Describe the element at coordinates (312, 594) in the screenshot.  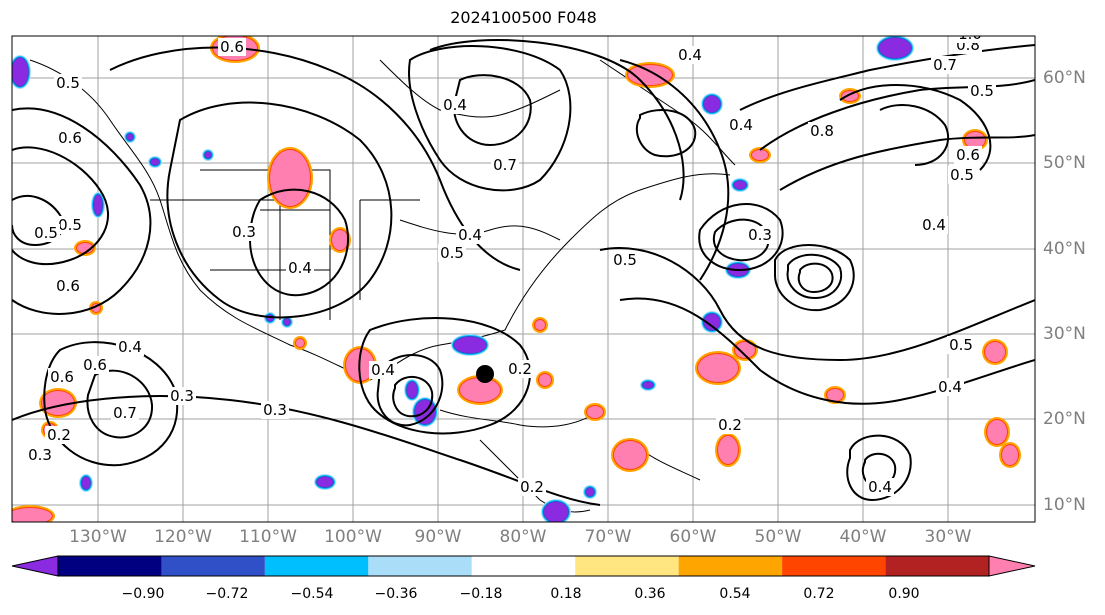
I see `colorbar-tick-label: −0.54` at that location.